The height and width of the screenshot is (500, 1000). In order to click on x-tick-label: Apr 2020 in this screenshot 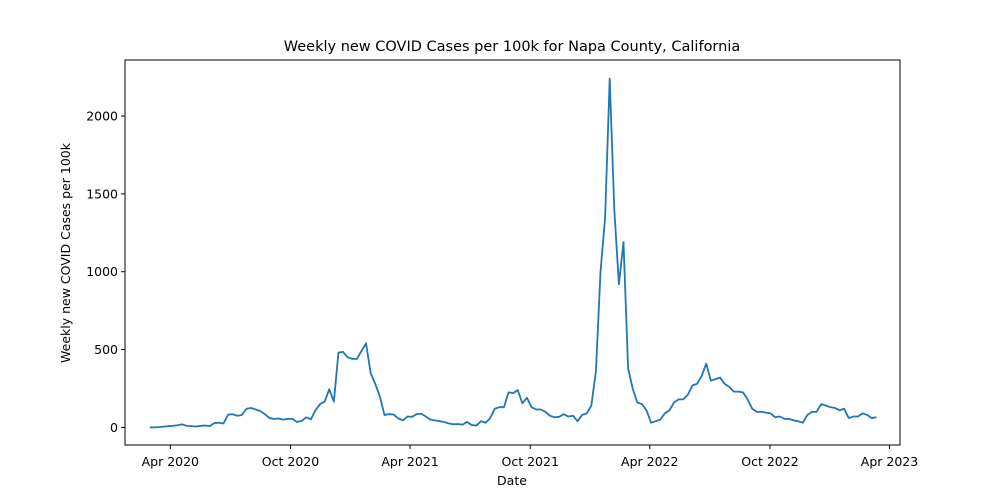, I will do `click(170, 461)`.